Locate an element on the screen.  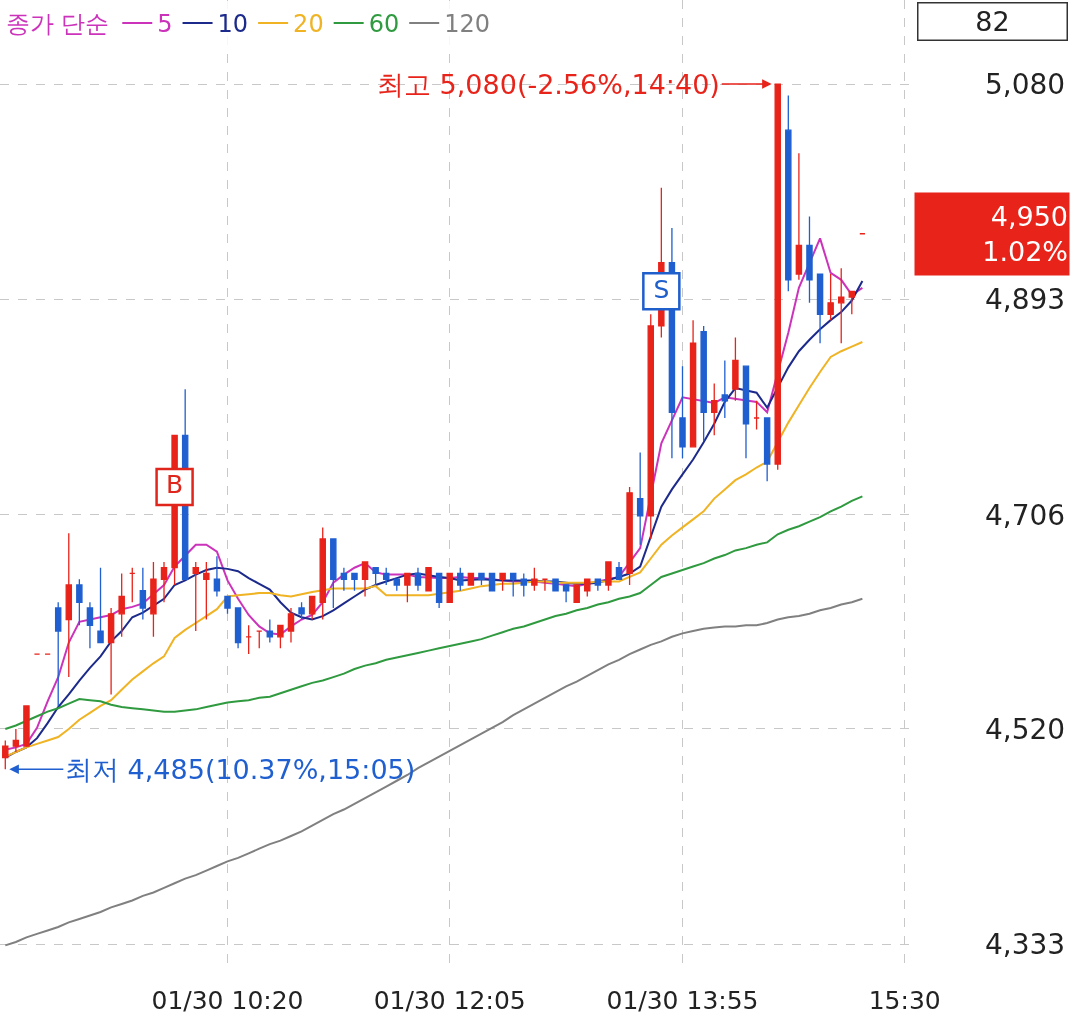
legend-title: 종가 단순 is located at coordinates (57, 24).